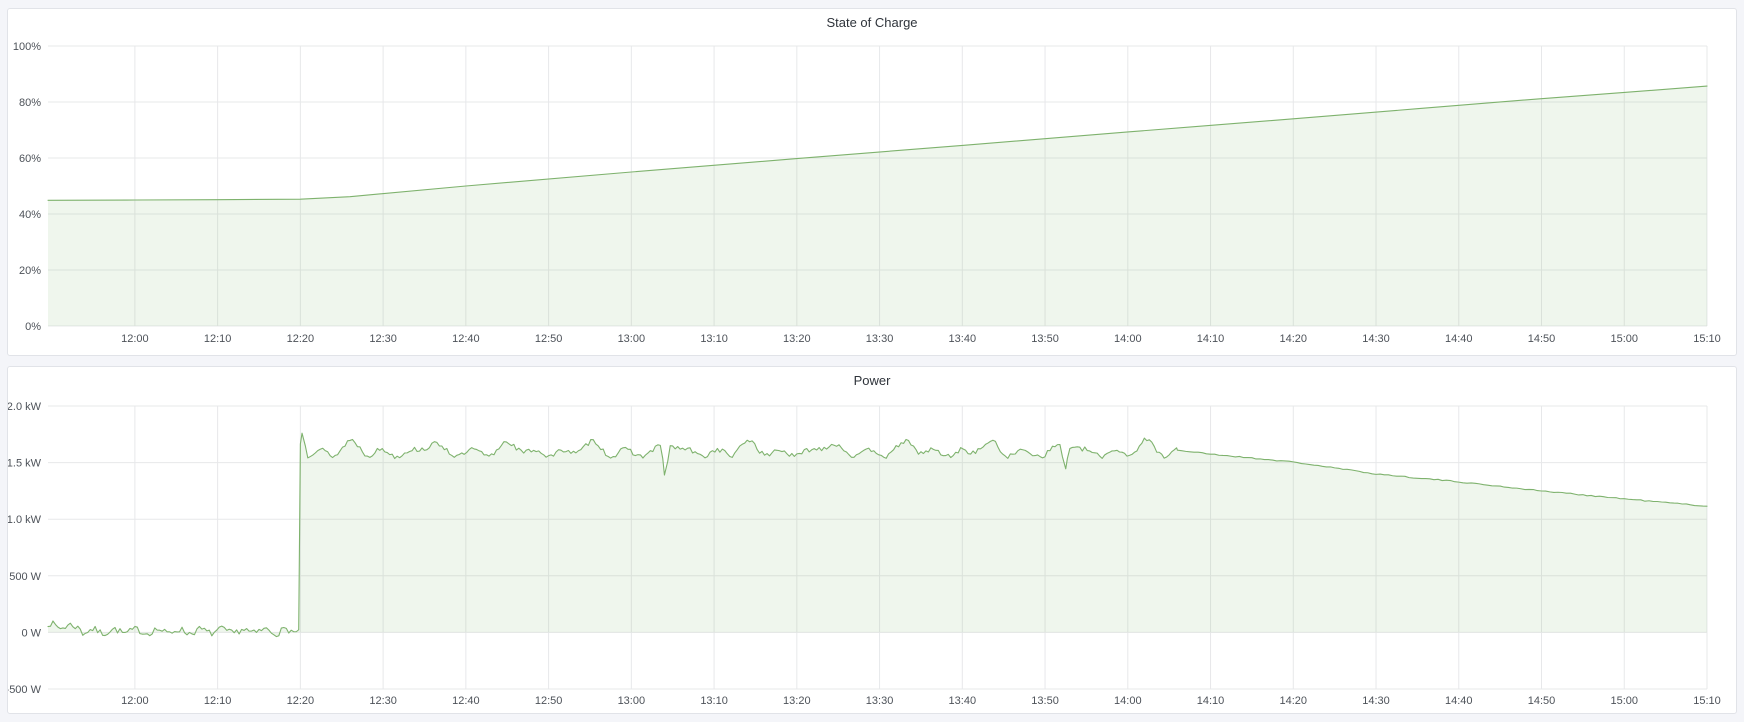 The image size is (1744, 722). Describe the element at coordinates (27, 47) in the screenshot. I see `y-axis-tick-label: 100%` at that location.